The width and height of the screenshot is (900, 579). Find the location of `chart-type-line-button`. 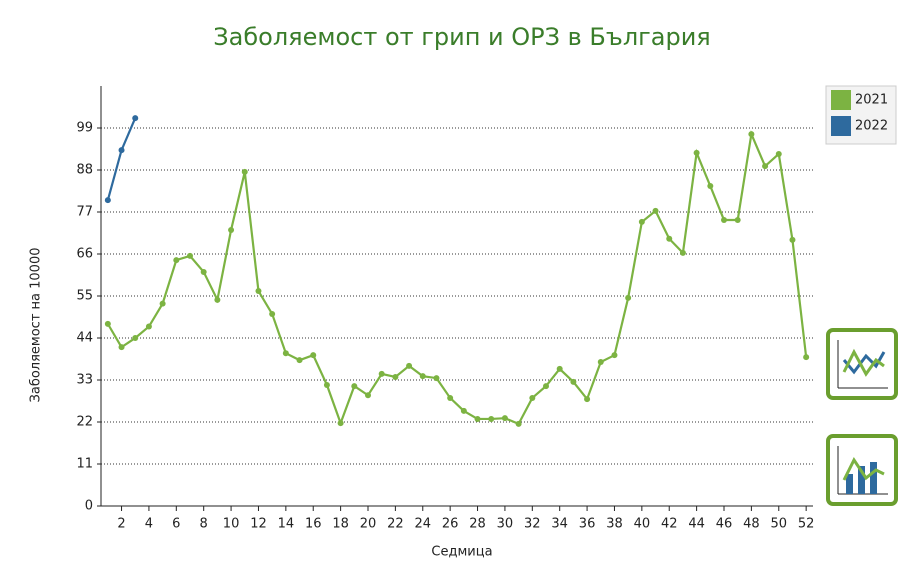

chart-type-line-button is located at coordinates (862, 364).